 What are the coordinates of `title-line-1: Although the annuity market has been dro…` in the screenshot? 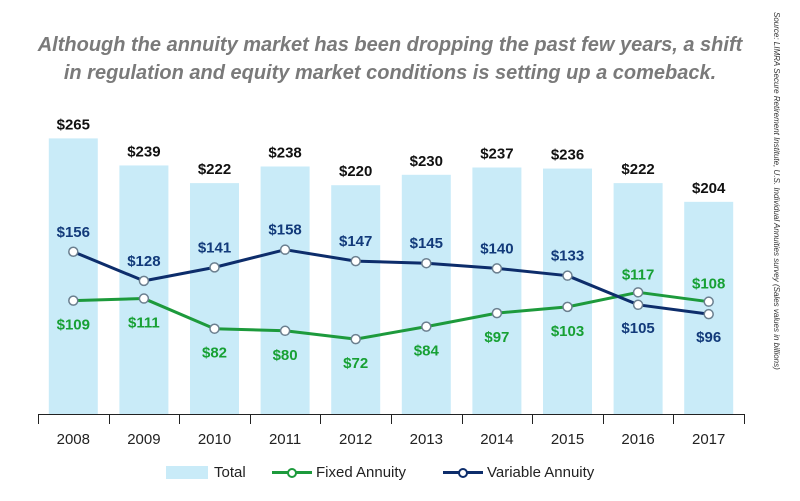 It's located at (390, 45).